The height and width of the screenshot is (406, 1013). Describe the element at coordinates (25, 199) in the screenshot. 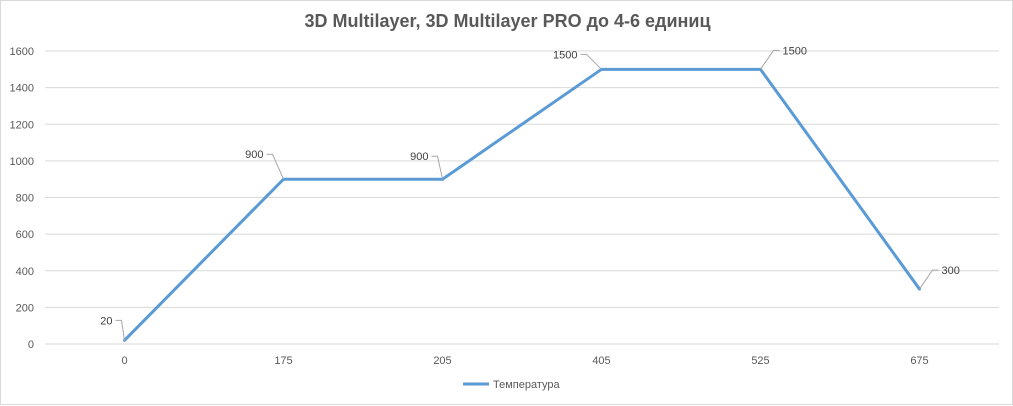

I see `y-tick-label: 800` at that location.